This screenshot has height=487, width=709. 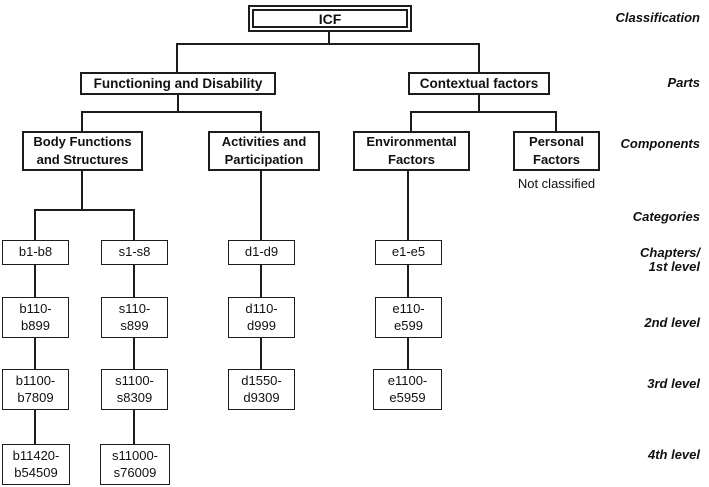 What do you see at coordinates (672, 322) in the screenshot?
I see `side-label-2nd-level: 2nd level` at bounding box center [672, 322].